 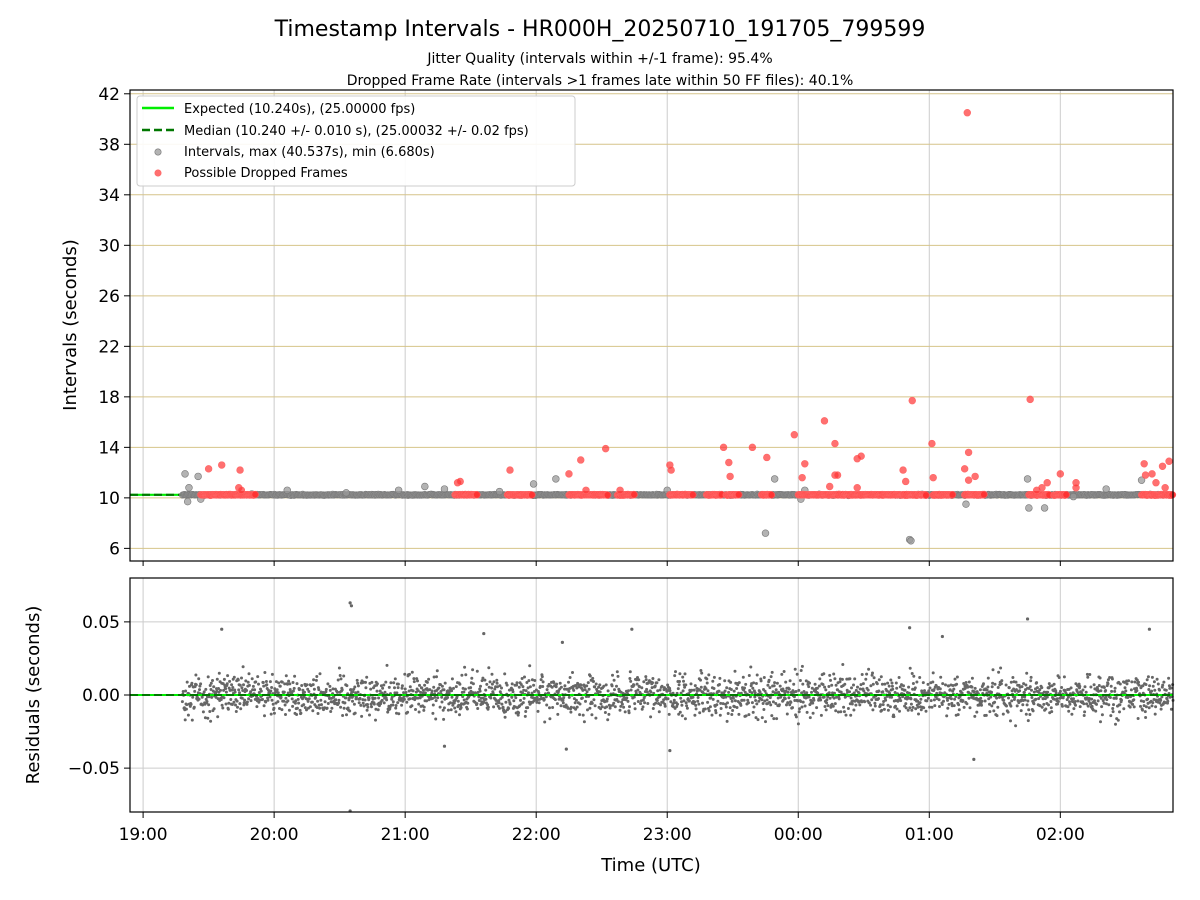 I want to click on x-axis-label: Time (UTC), so click(x=650, y=865).